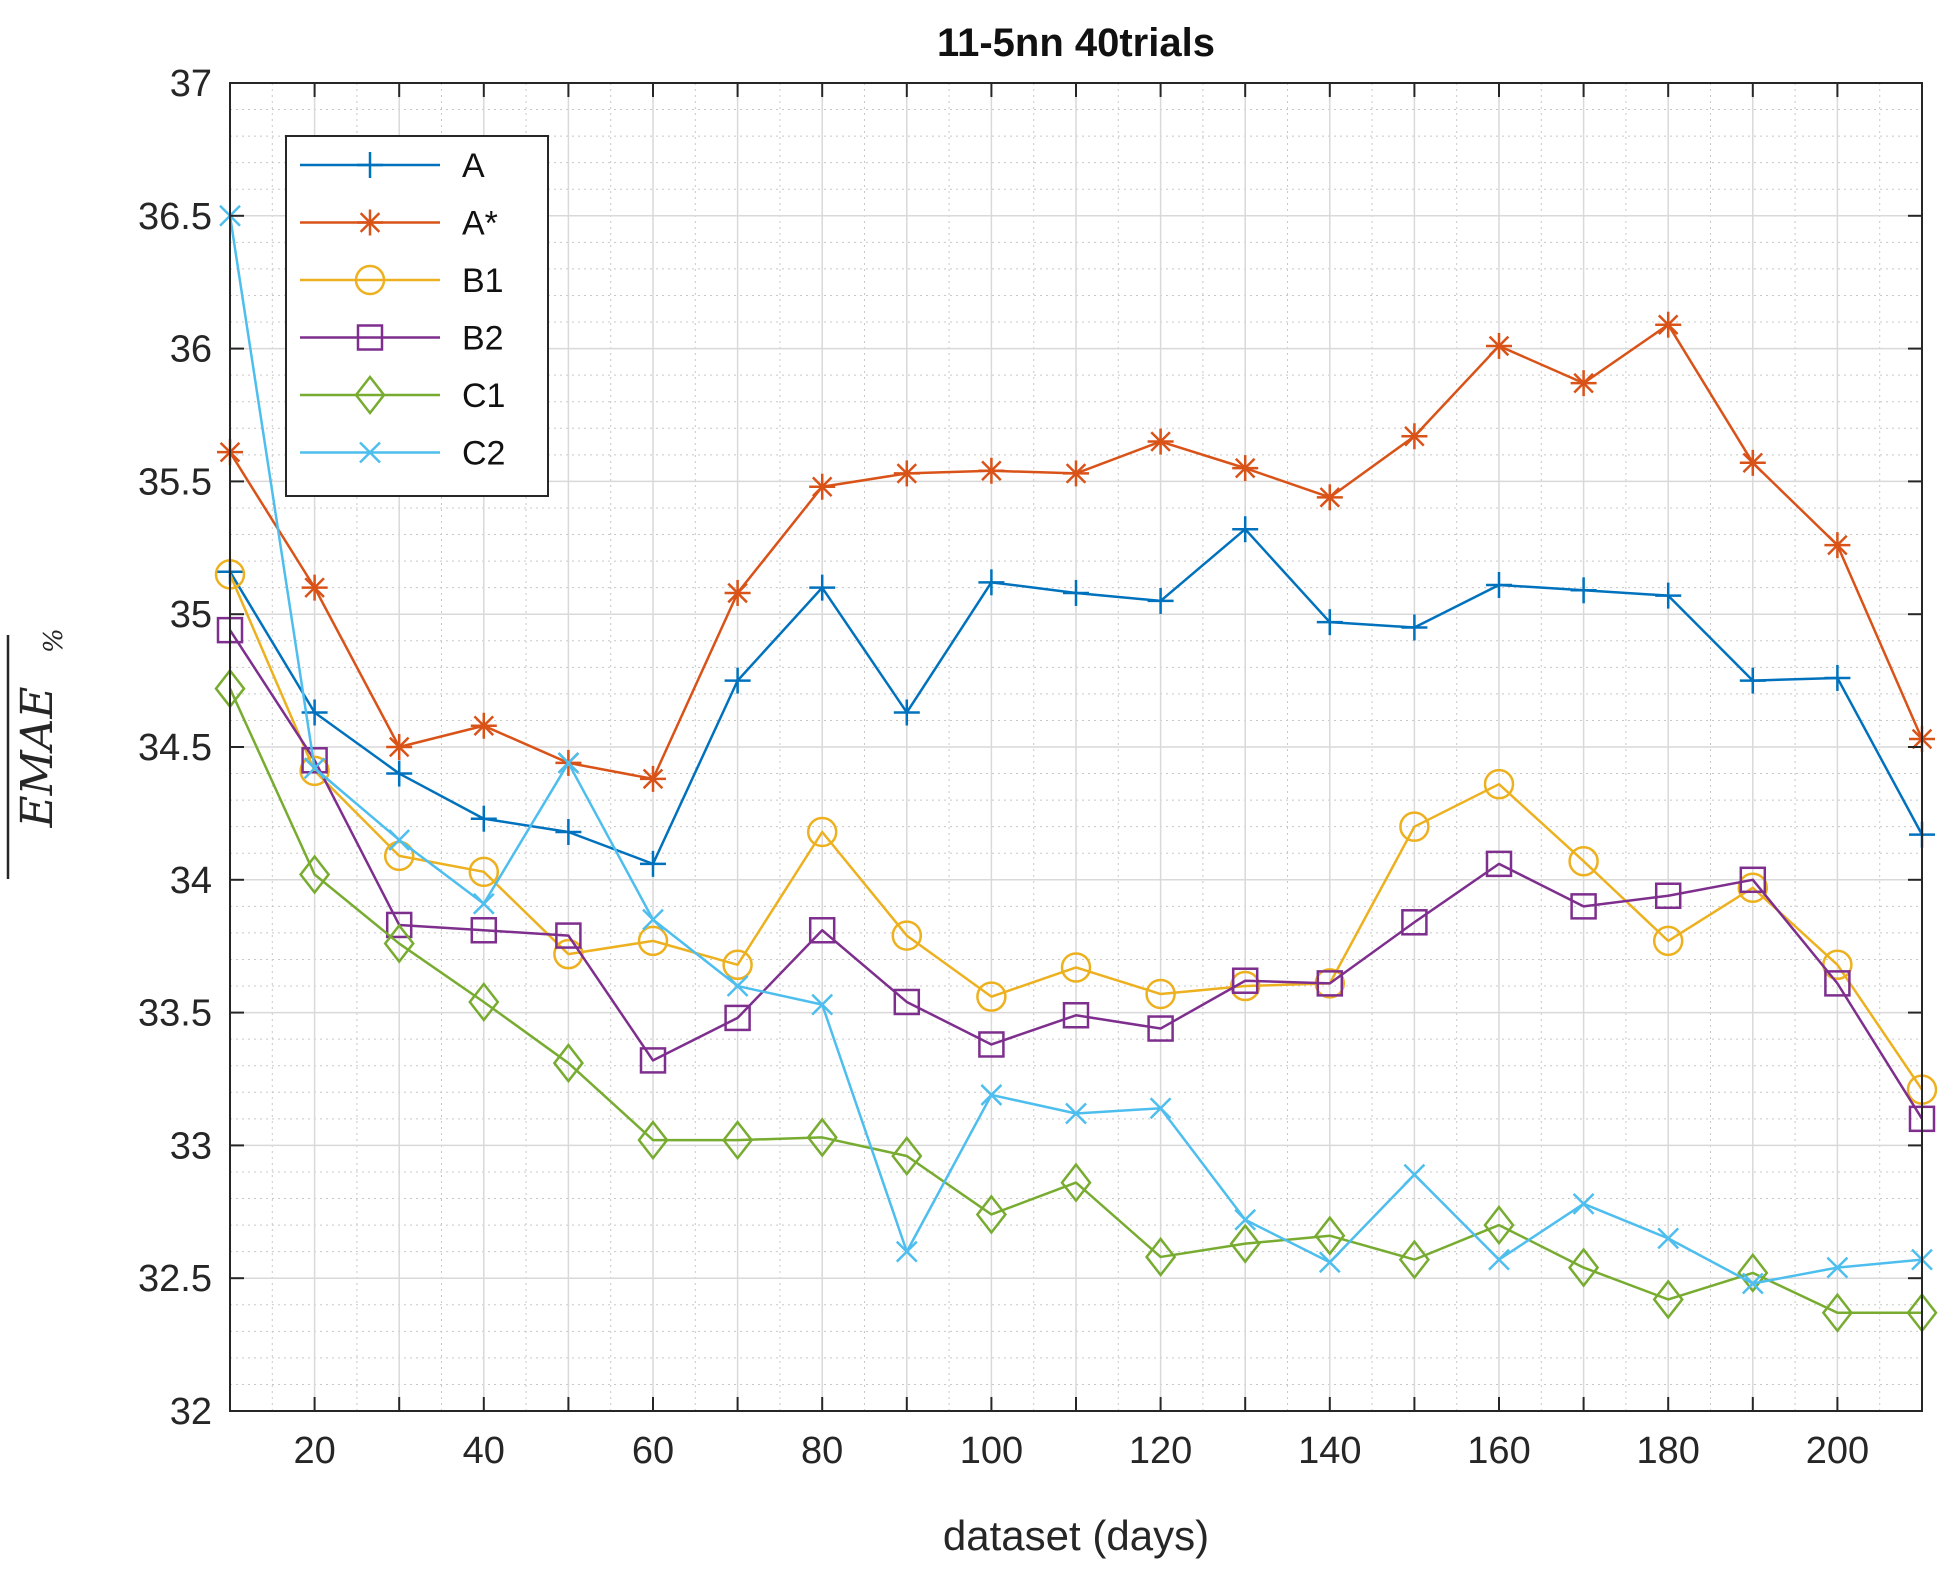  Describe the element at coordinates (1081, 1451) in the screenshot. I see `x-tick-labels: 20 40 60 80 100 120 140 160 180 200` at that location.